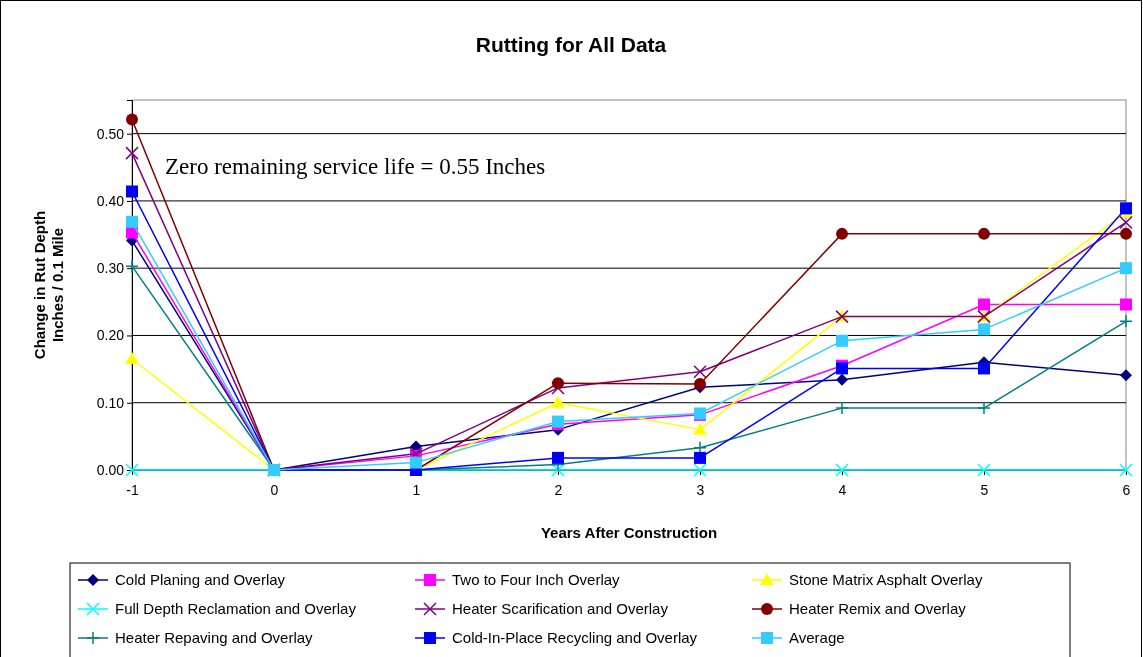  What do you see at coordinates (132, 489) in the screenshot?
I see `x-tick-label: -1` at bounding box center [132, 489].